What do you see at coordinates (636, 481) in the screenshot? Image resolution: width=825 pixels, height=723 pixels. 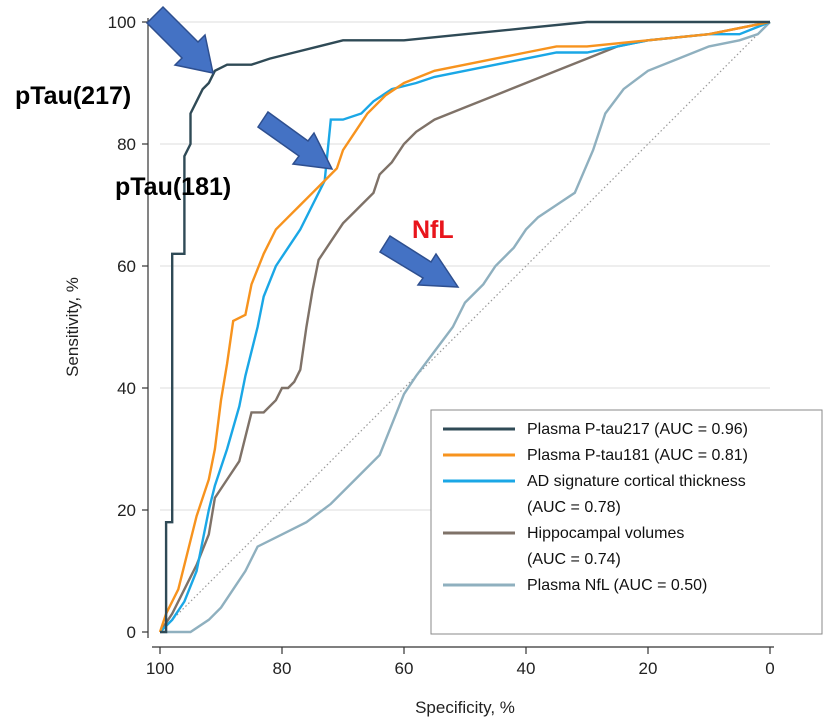 I see `legend-label-2-0: AD signature cortical thickness` at bounding box center [636, 481].